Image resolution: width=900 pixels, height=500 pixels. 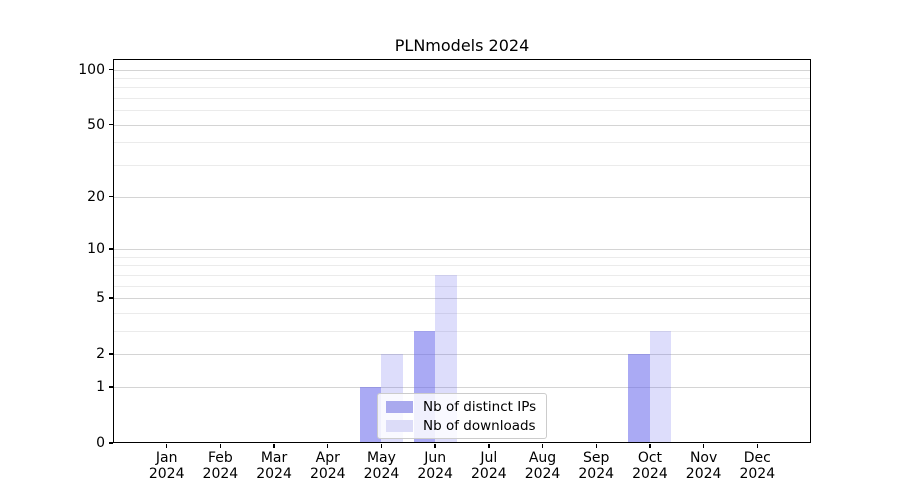 What do you see at coordinates (91, 69) in the screenshot?
I see `y-tick-label: 100` at bounding box center [91, 69].